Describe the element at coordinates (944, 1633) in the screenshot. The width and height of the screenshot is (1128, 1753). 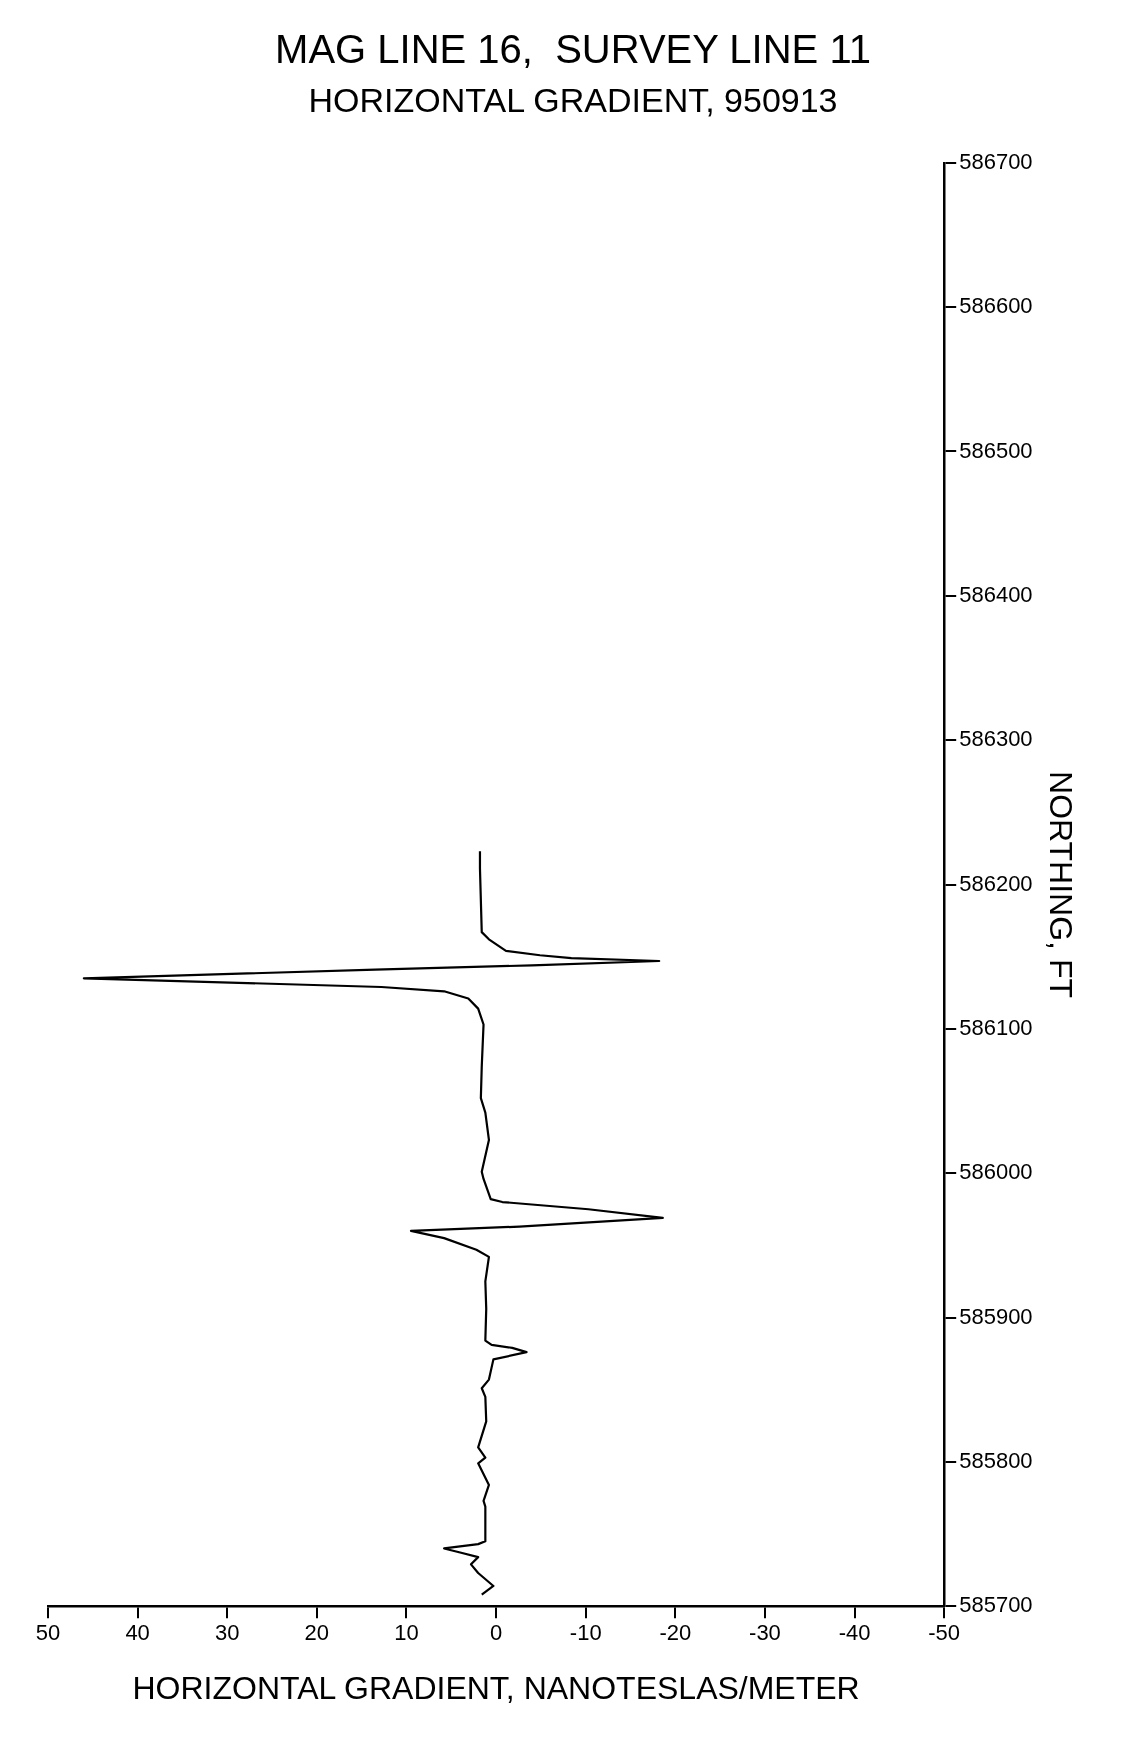
I see `x-tick-label: -50` at that location.